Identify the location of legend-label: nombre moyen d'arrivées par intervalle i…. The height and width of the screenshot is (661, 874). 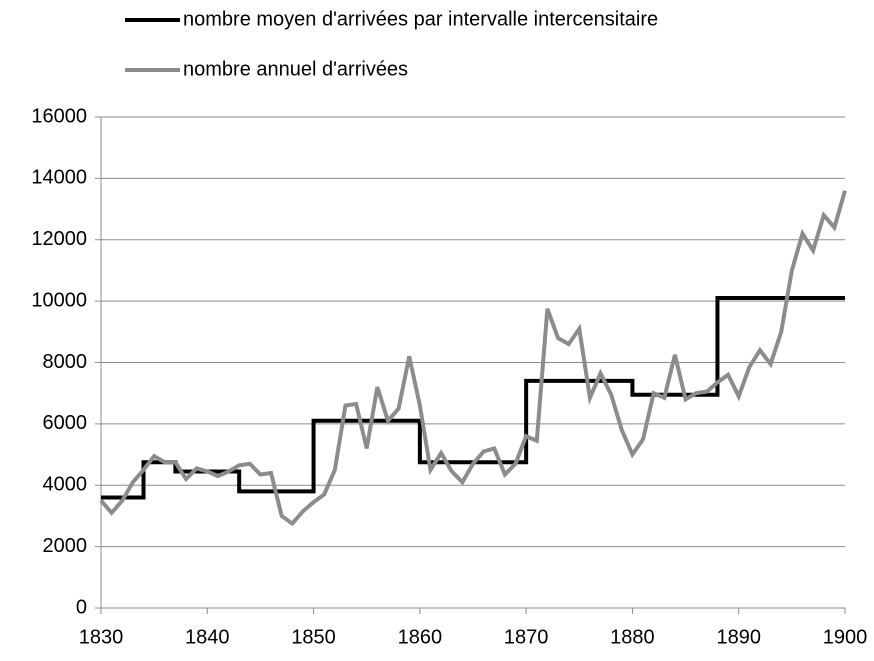
(420, 19).